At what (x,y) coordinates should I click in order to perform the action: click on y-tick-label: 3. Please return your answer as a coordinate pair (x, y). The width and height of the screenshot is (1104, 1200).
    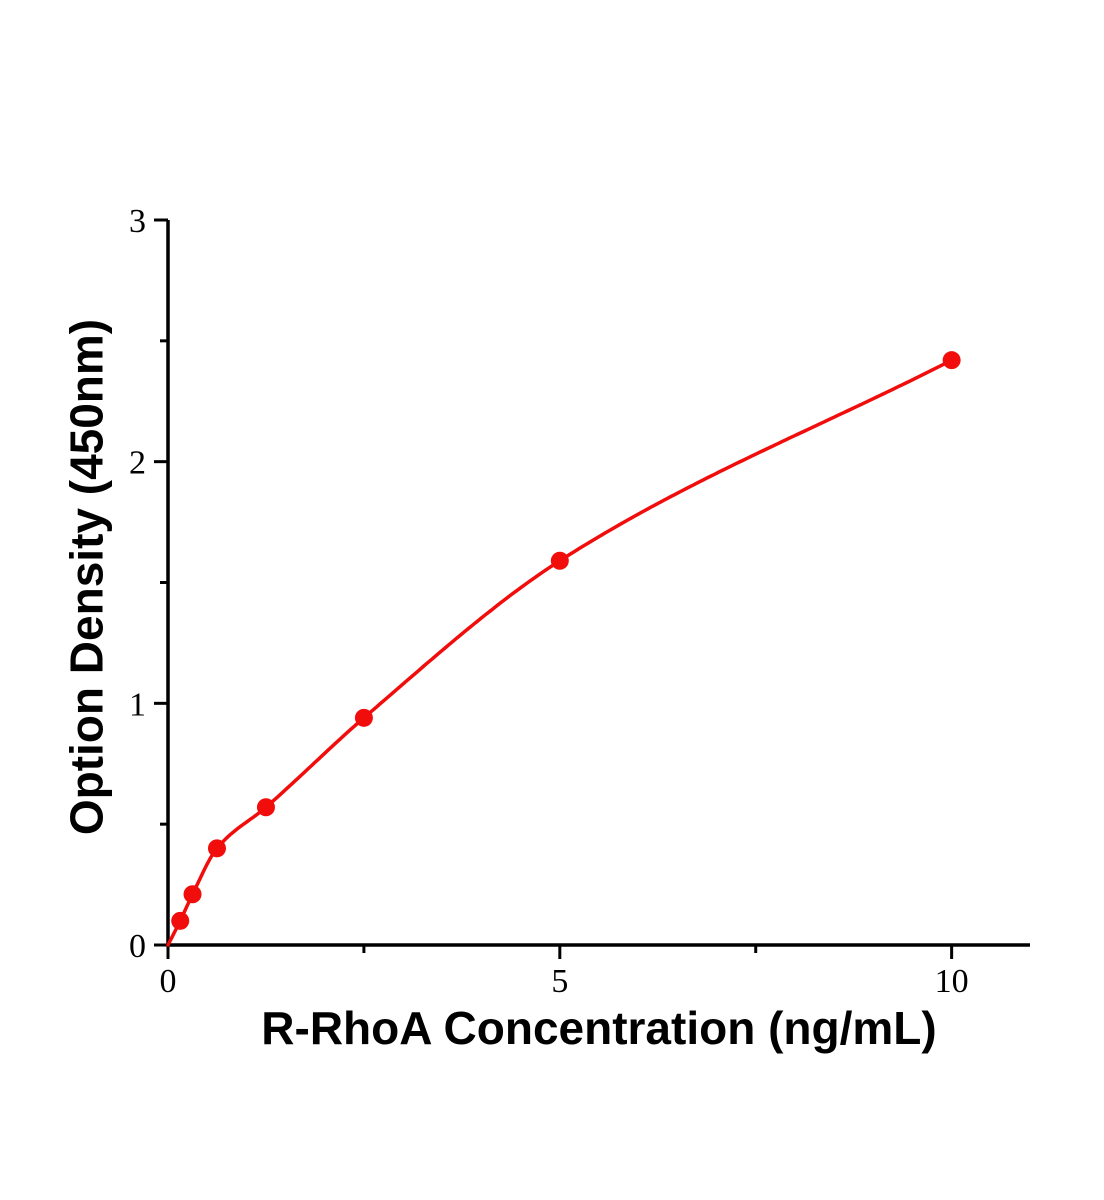
    Looking at the image, I should click on (137, 221).